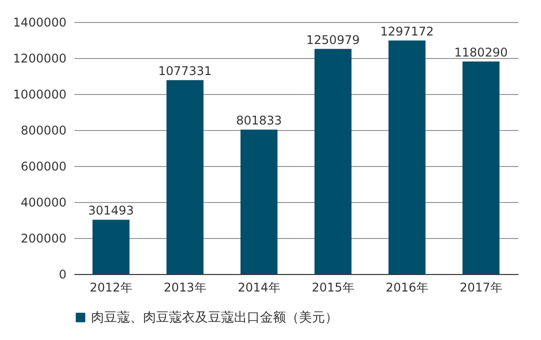 This screenshot has height=340, width=541. Describe the element at coordinates (481, 287) in the screenshot. I see `x-tick-label: 2017年` at that location.